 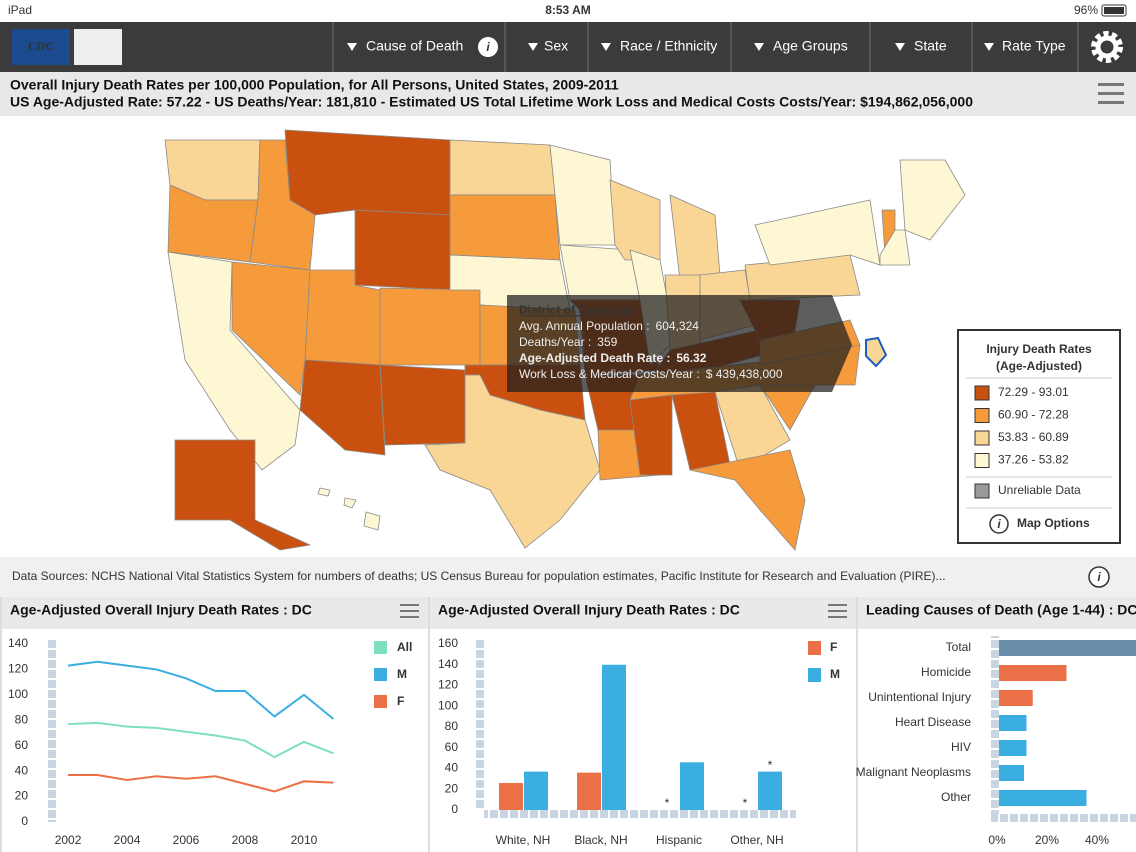 What do you see at coordinates (523, 840) in the screenshot?
I see `x-tick-label: White, NH` at bounding box center [523, 840].